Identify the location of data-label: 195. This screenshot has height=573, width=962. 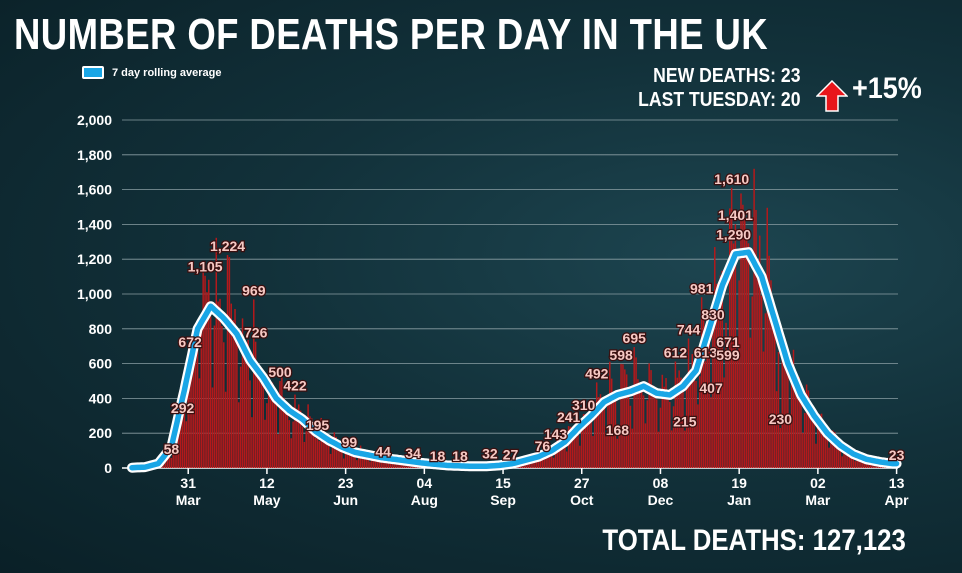
(318, 425).